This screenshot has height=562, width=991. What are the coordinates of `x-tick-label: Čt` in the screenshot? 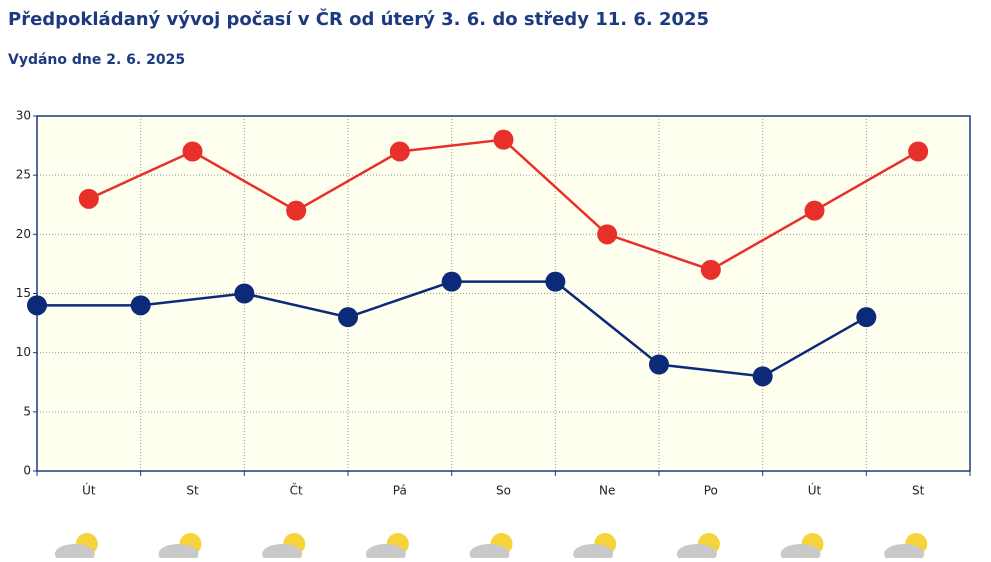 It's located at (296, 490).